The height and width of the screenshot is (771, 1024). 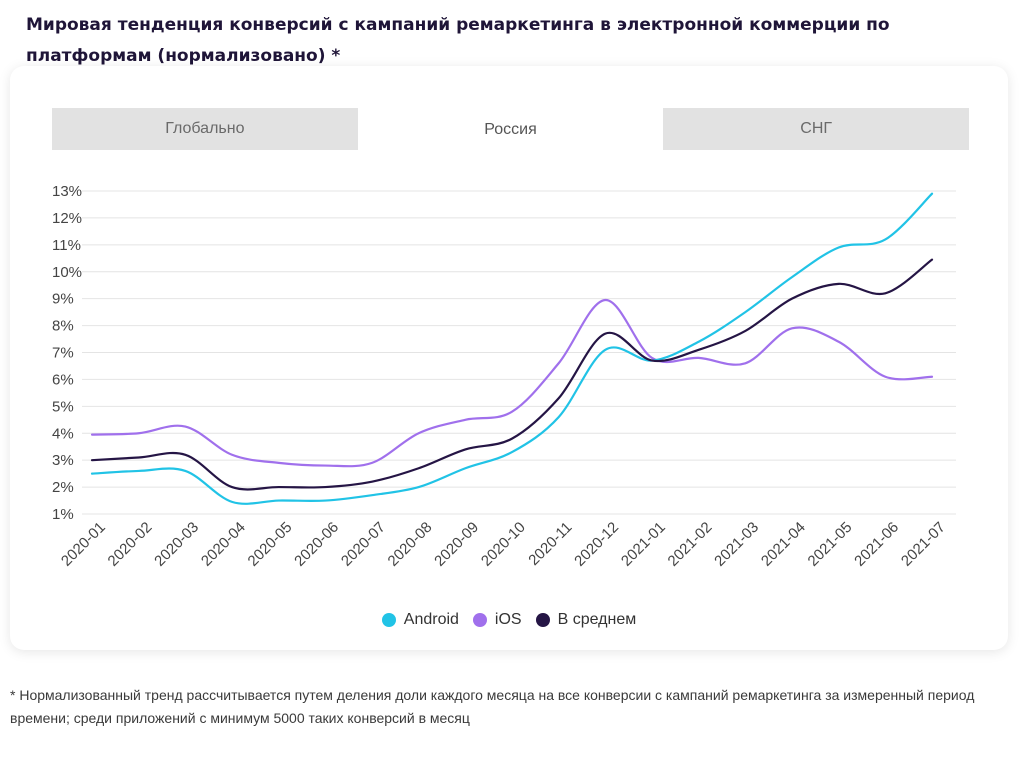 I want to click on x-tick-label: 2021-06, so click(x=876, y=544).